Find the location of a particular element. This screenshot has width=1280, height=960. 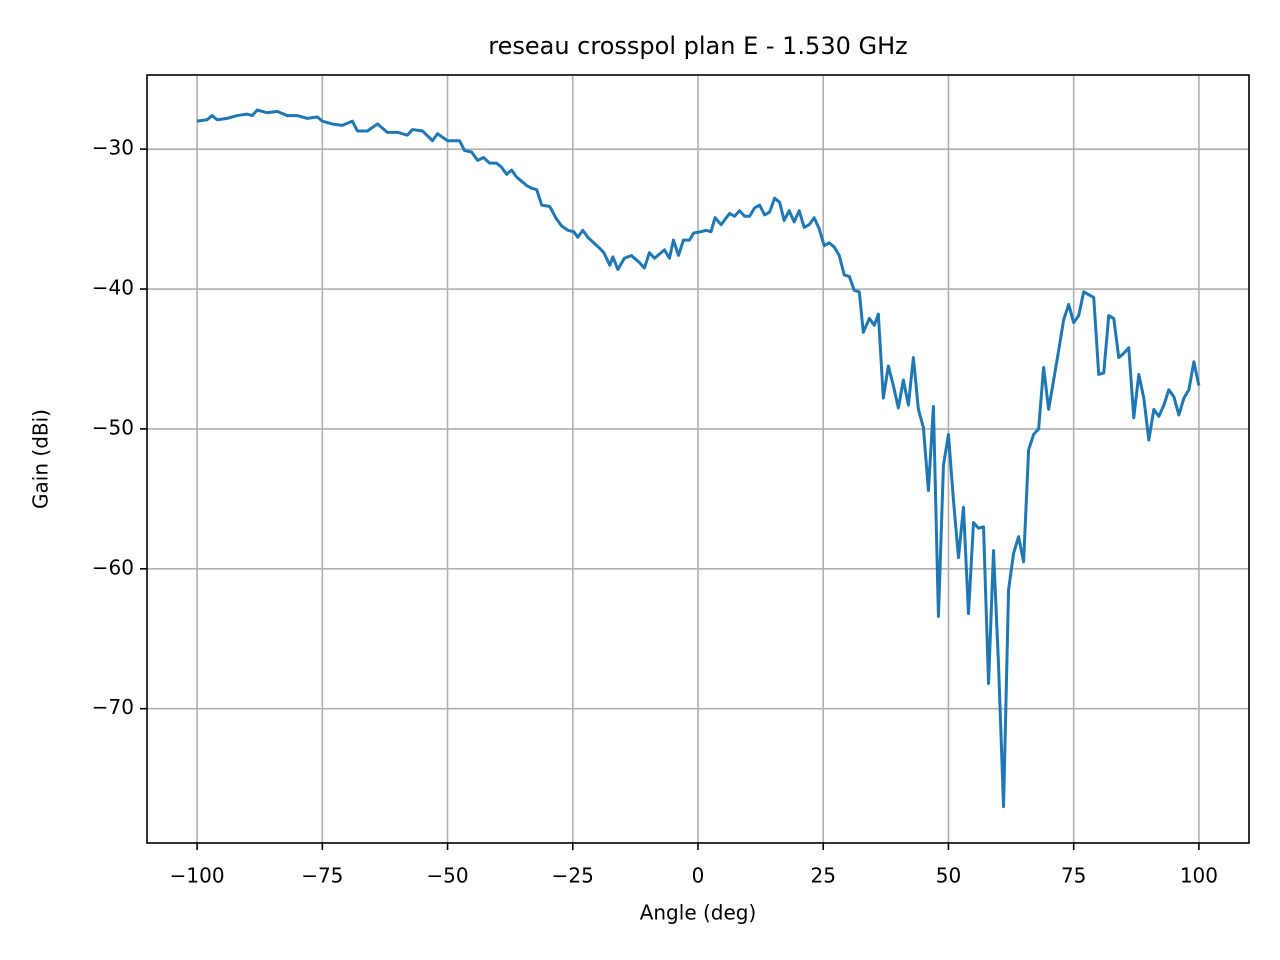

x-tick-label: −25 is located at coordinates (573, 876).